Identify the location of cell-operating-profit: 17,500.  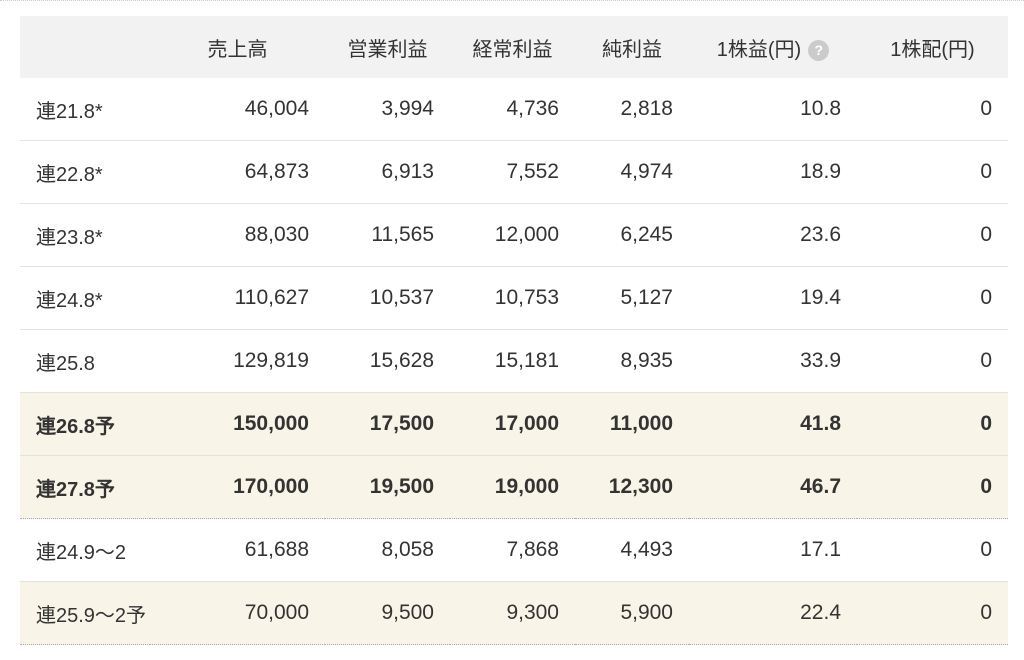
(387, 424).